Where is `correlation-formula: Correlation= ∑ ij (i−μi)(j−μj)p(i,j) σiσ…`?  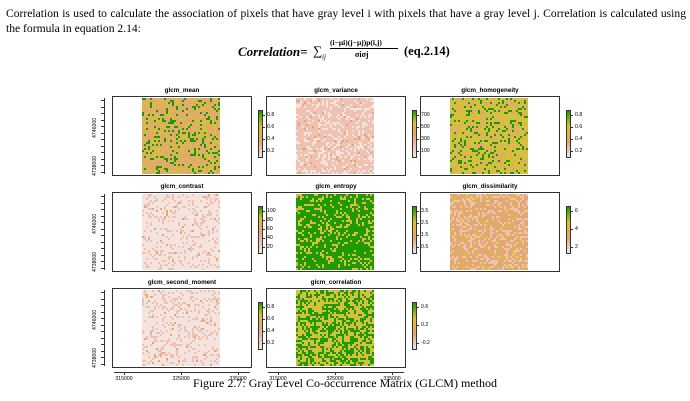
correlation-formula: Correlation= ∑ ij (i−μi)(j−μj)p(i,j) σiσ… is located at coordinates (368, 50).